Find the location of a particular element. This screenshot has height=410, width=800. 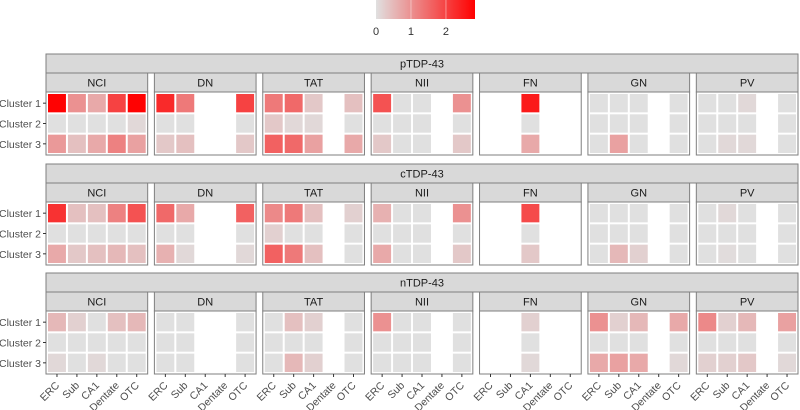

heatmap-cell: cTDP-43 TAT Cluster 3 ERC: 1.6 is located at coordinates (273, 253).